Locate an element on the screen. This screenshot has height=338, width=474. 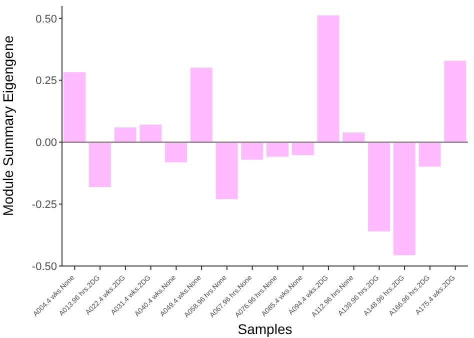
y-tick-label: -0.50 is located at coordinates (44, 266).